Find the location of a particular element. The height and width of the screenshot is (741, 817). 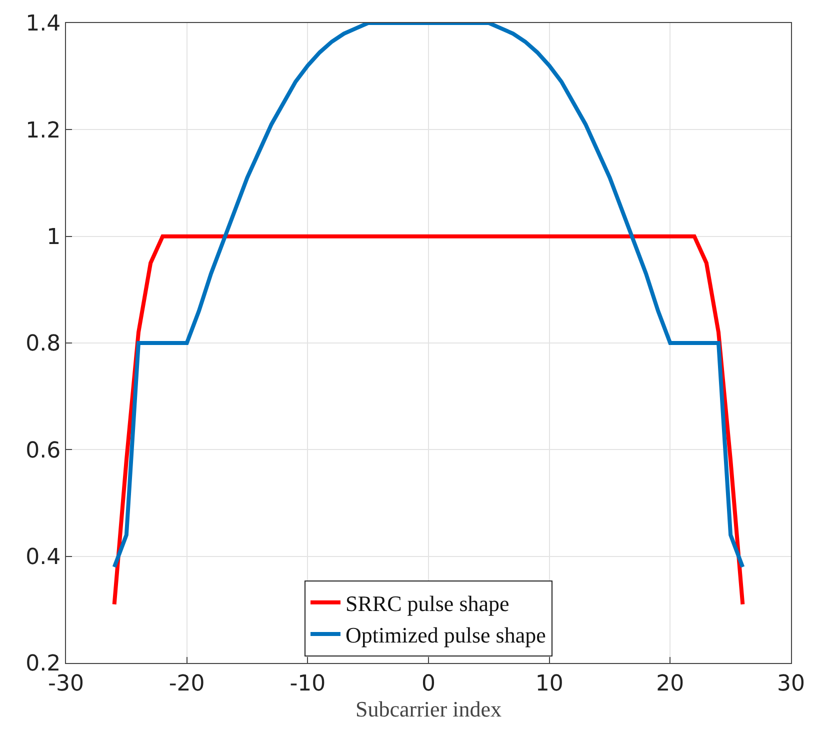

y-tick-label: 1 is located at coordinates (53, 237).